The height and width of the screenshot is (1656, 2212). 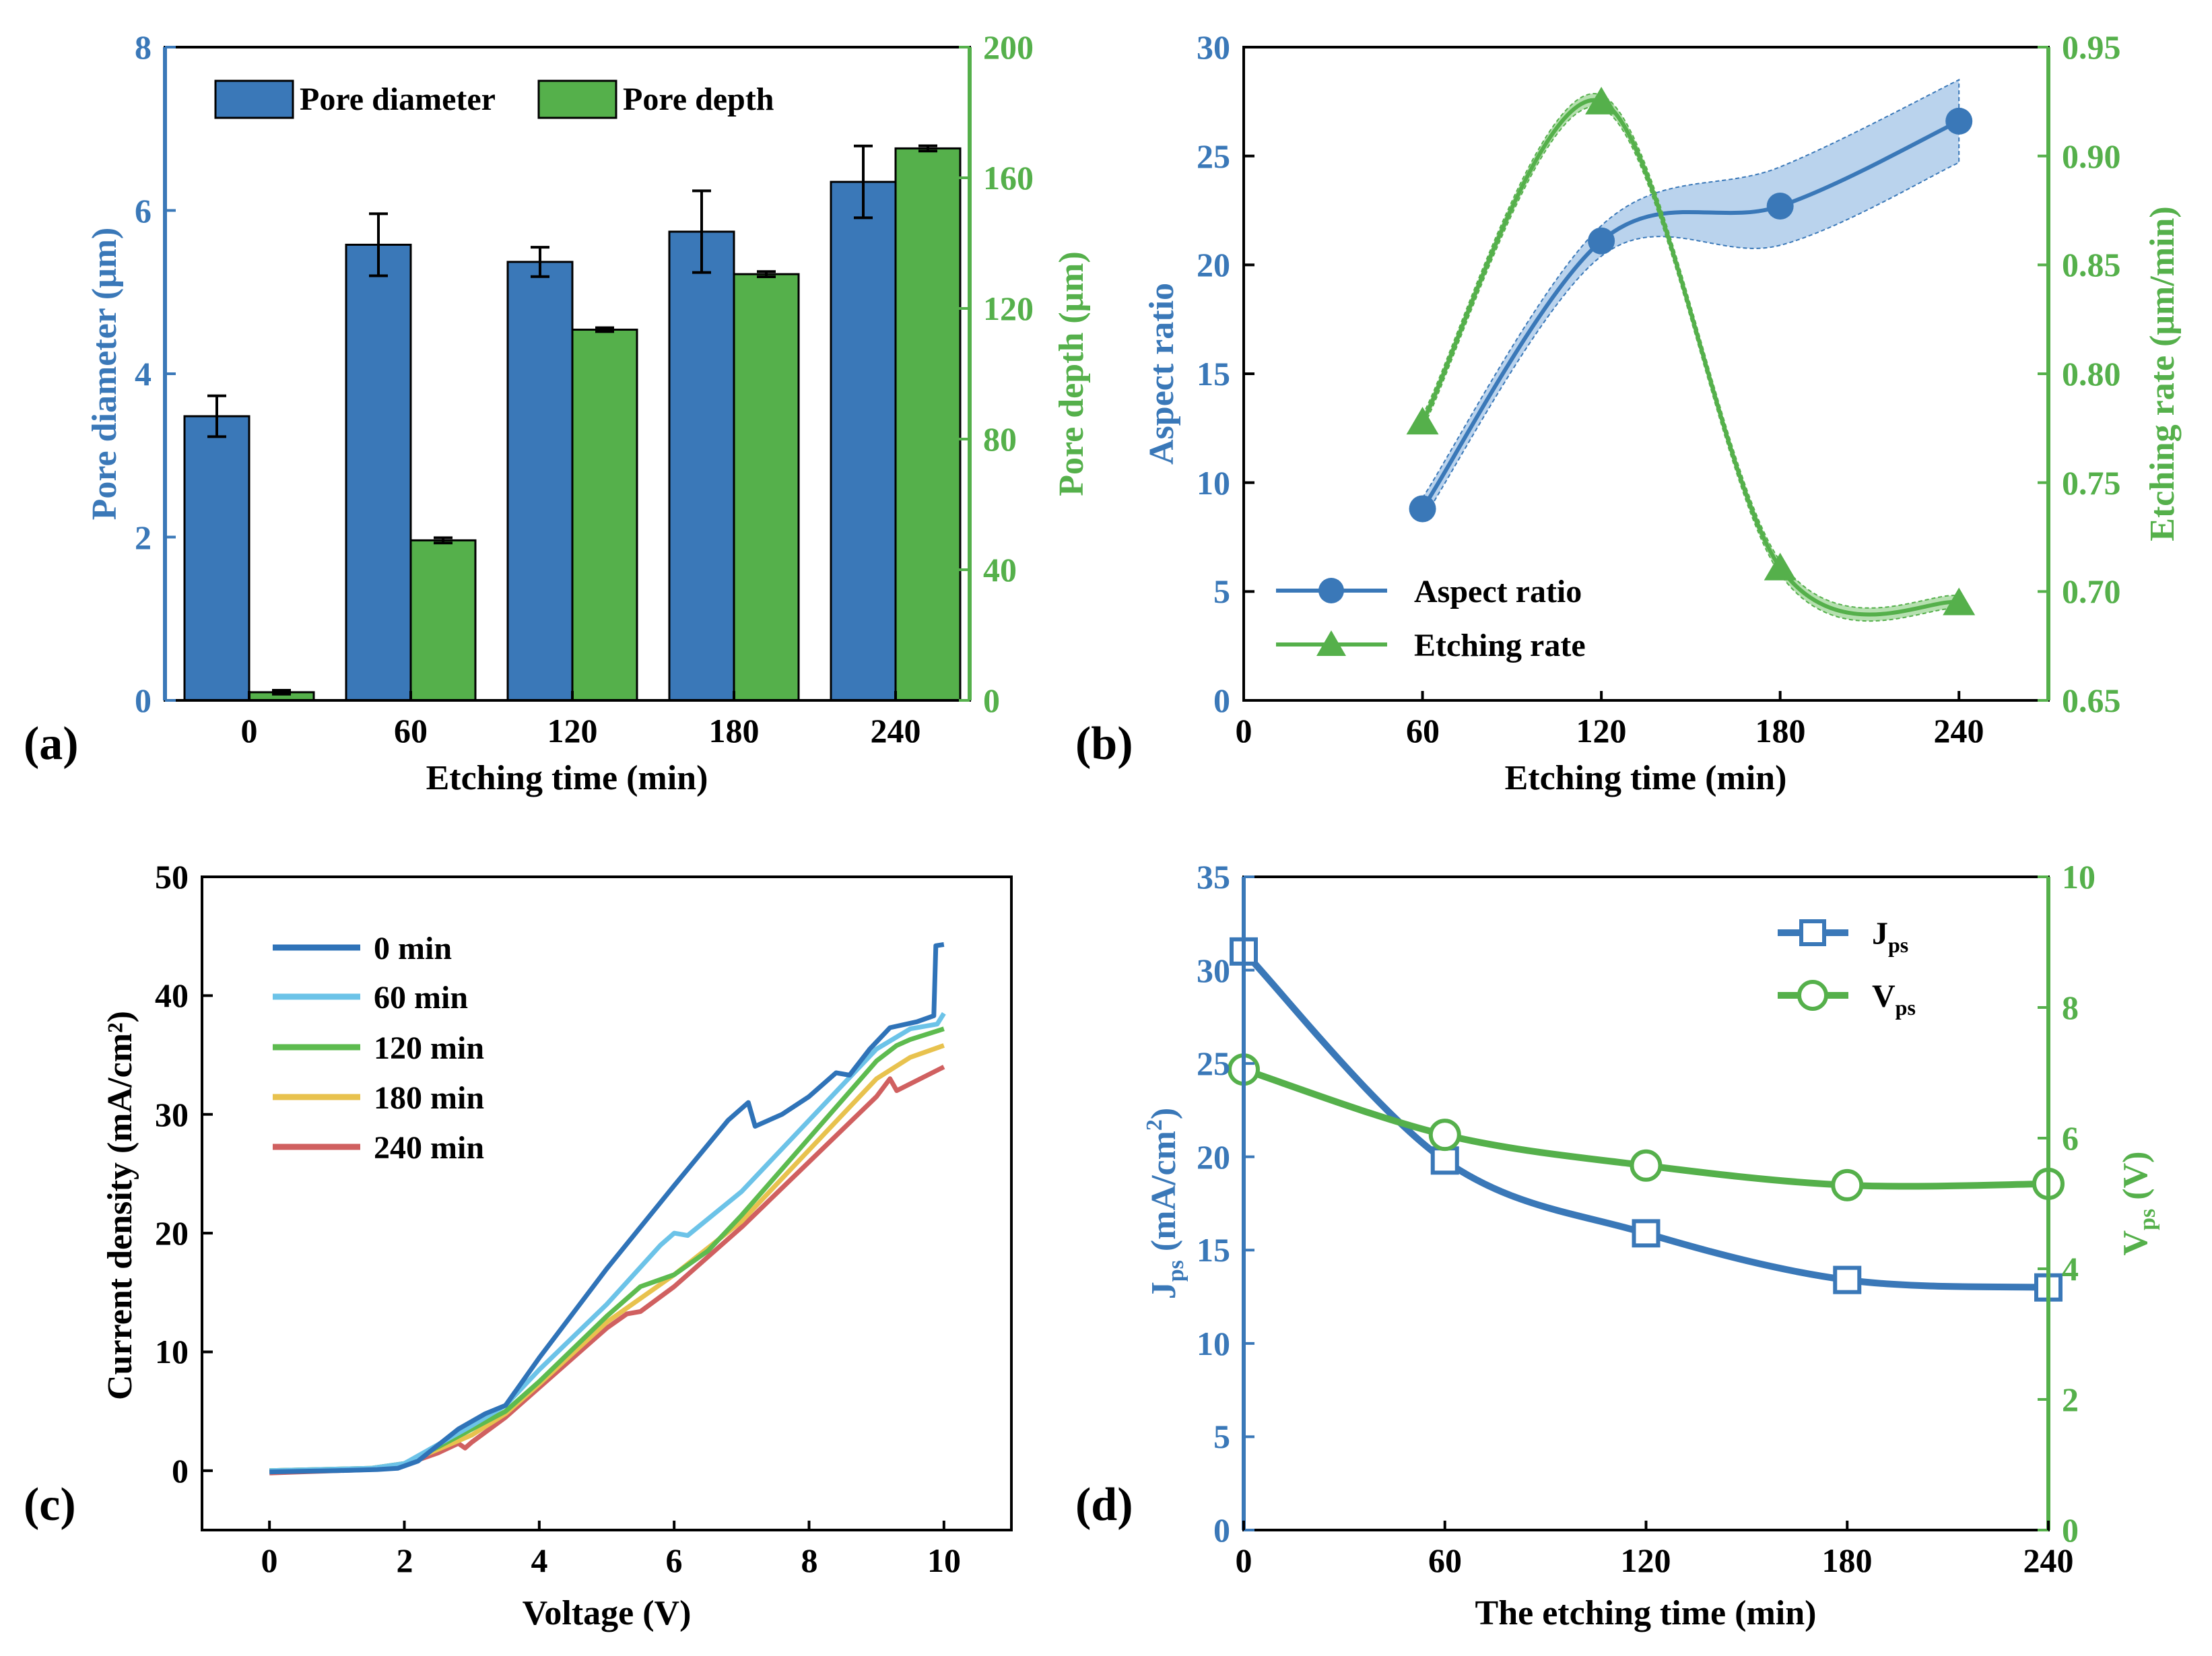 I want to click on a-ytick-left-2: 4, so click(x=143, y=374).